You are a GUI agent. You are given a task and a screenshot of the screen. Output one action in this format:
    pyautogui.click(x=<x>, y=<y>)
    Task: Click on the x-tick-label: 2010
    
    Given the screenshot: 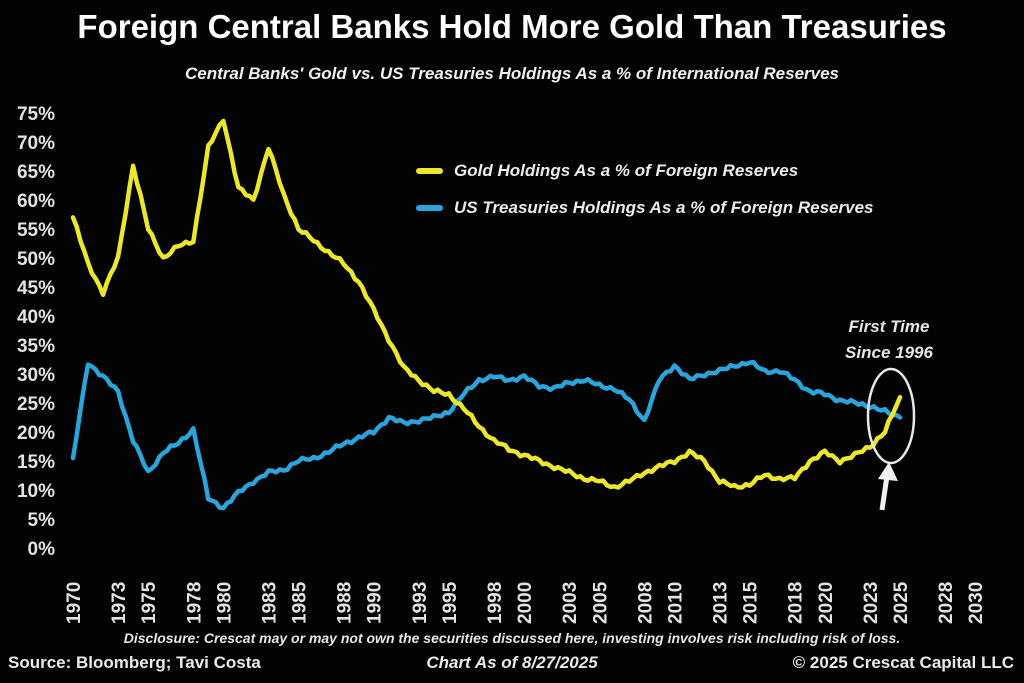 What is the action you would take?
    pyautogui.click(x=676, y=603)
    